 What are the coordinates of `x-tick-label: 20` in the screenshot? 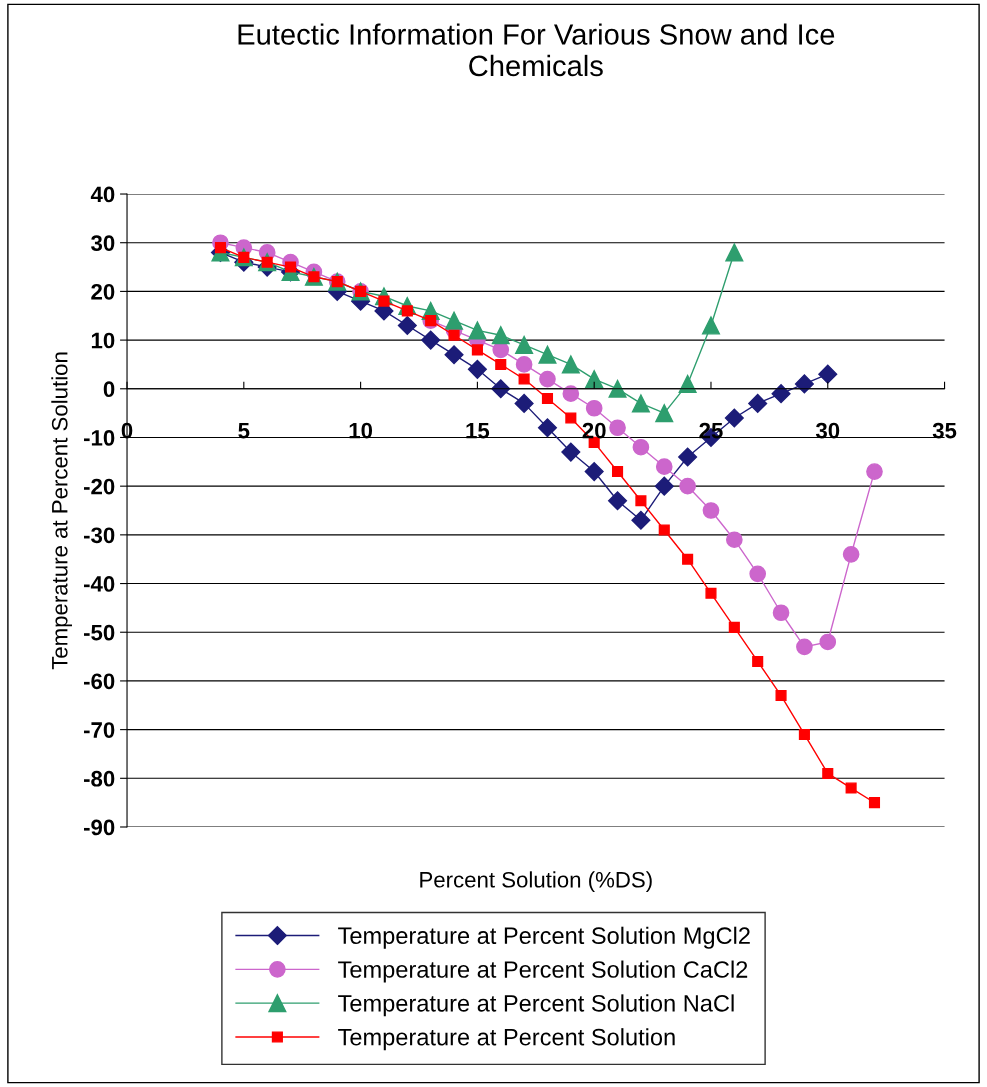 It's located at (594, 430).